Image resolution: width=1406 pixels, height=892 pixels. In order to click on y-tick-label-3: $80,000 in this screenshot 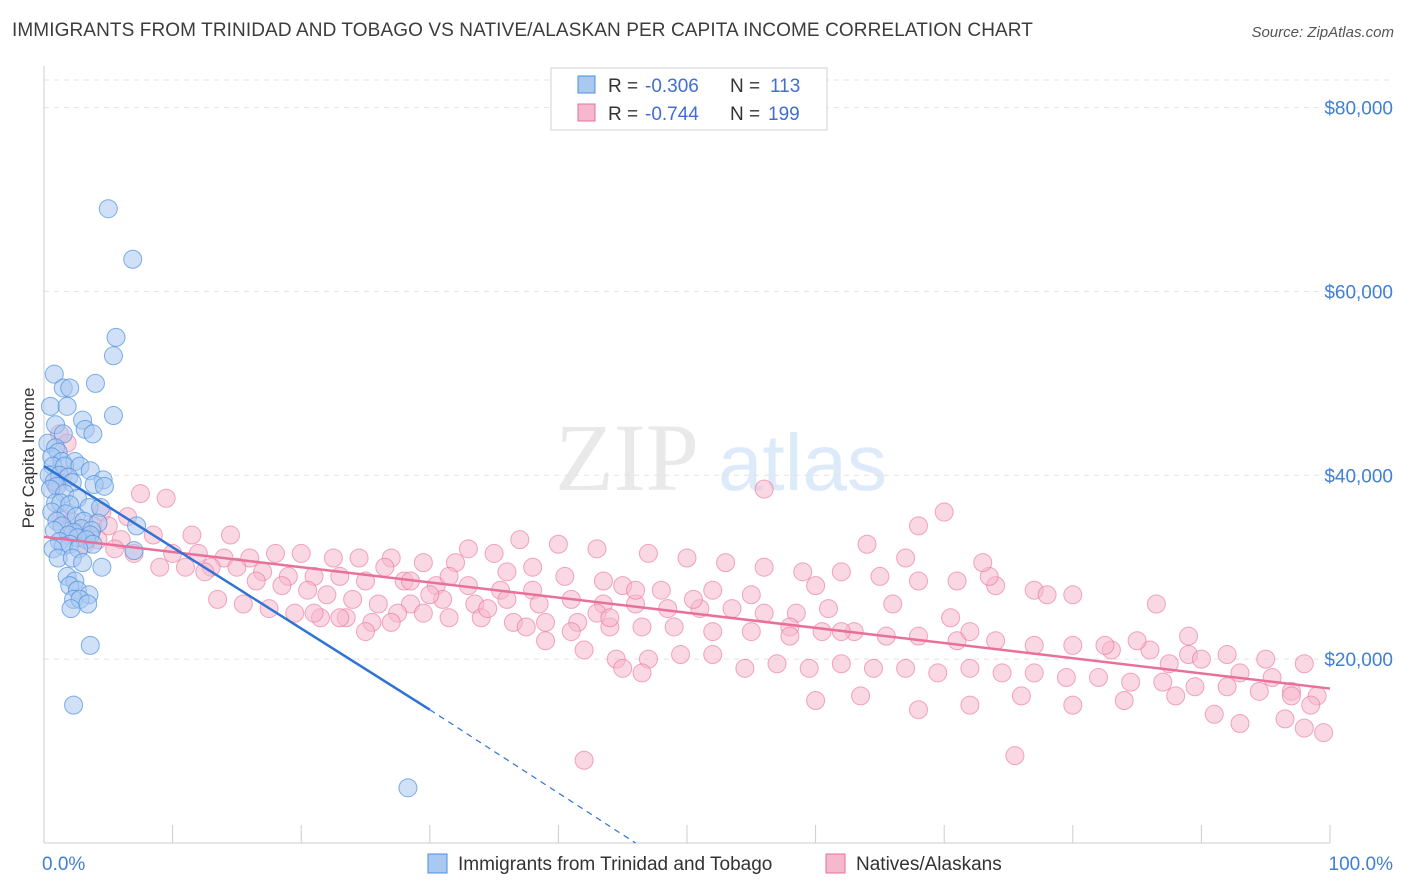, I will do `click(1358, 109)`.